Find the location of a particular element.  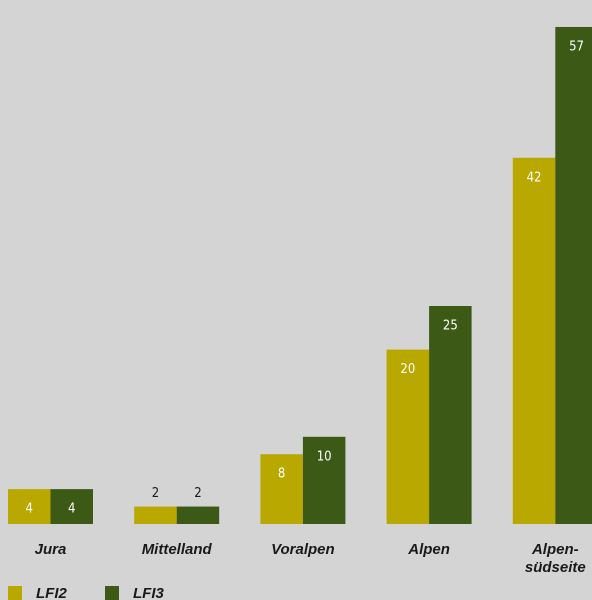

value-label: 25 is located at coordinates (450, 326).